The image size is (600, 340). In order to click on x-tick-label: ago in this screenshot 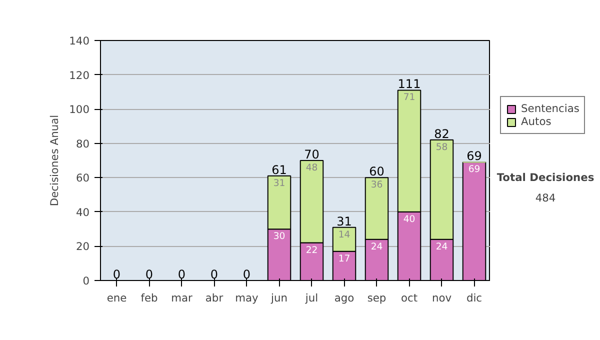, I will do `click(344, 298)`.